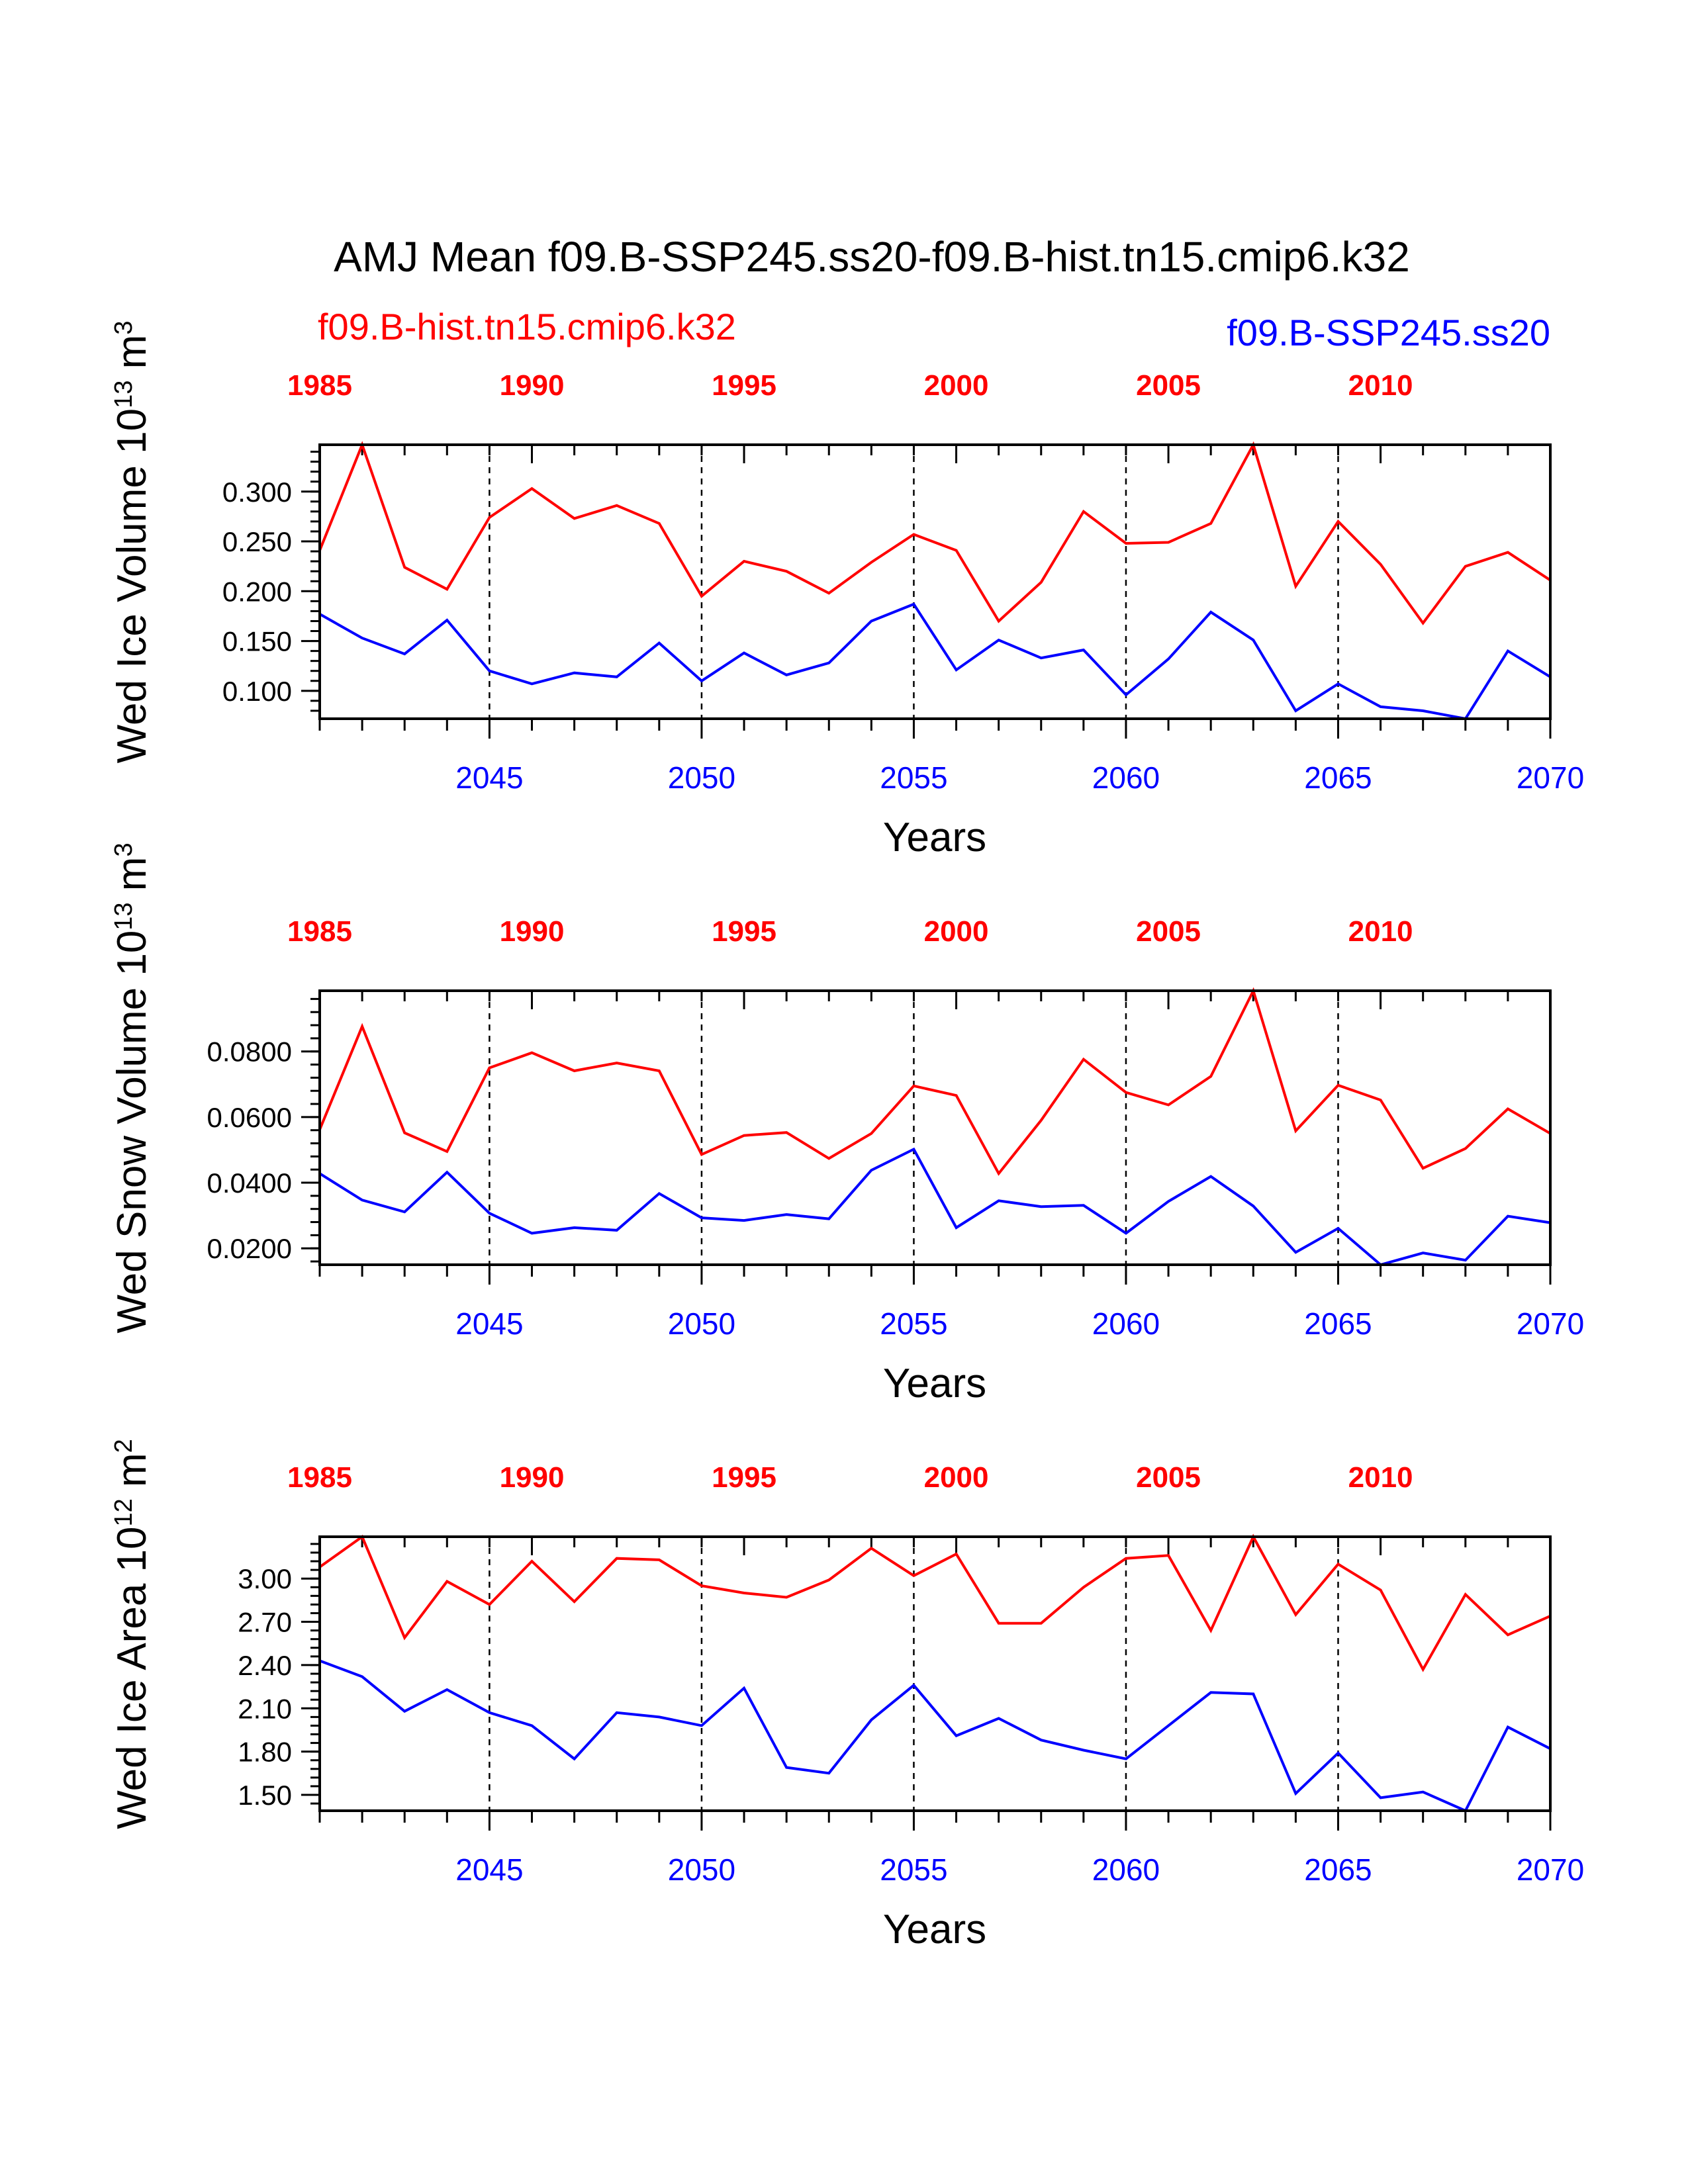 The width and height of the screenshot is (1688, 2184). What do you see at coordinates (249, 1183) in the screenshot?
I see `y-tick-label: 0.0400` at bounding box center [249, 1183].